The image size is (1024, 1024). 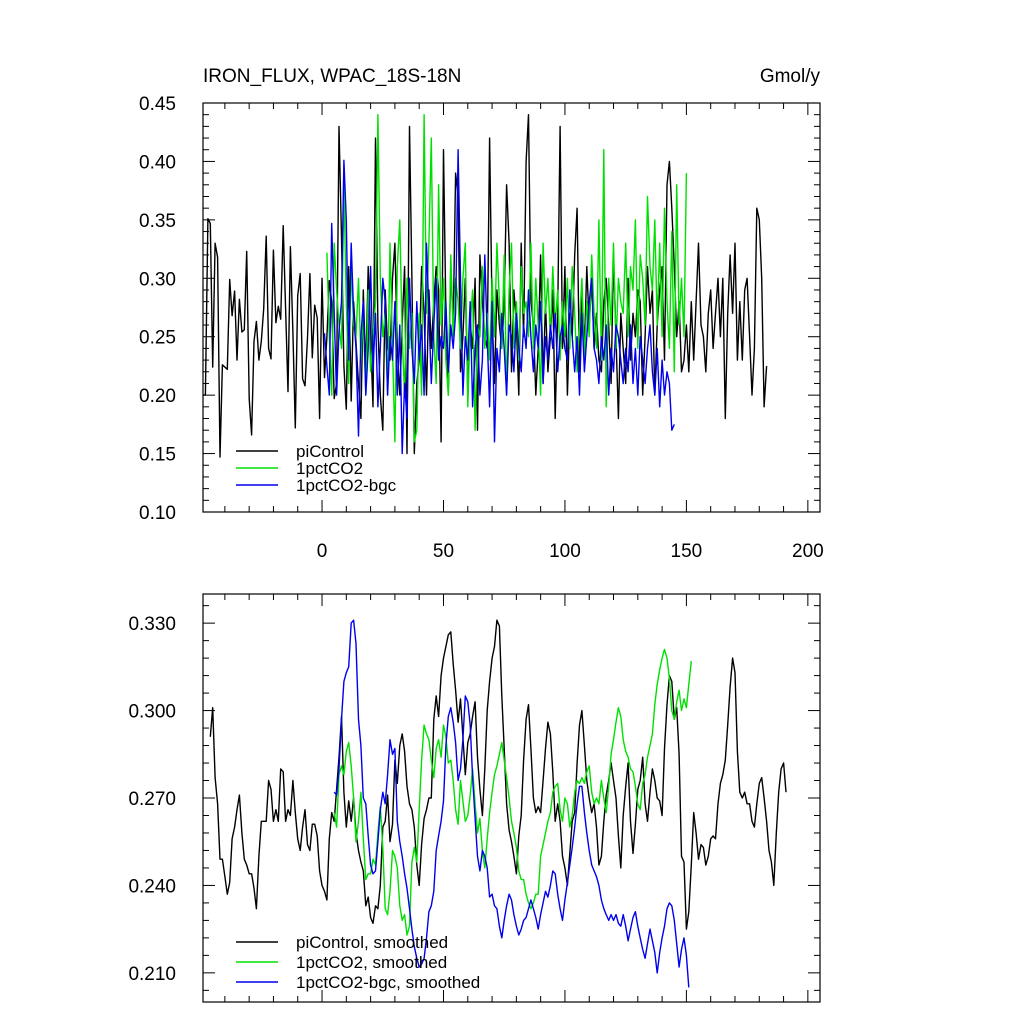 I want to click on y-tick-label: 0.330, so click(x=152, y=624).